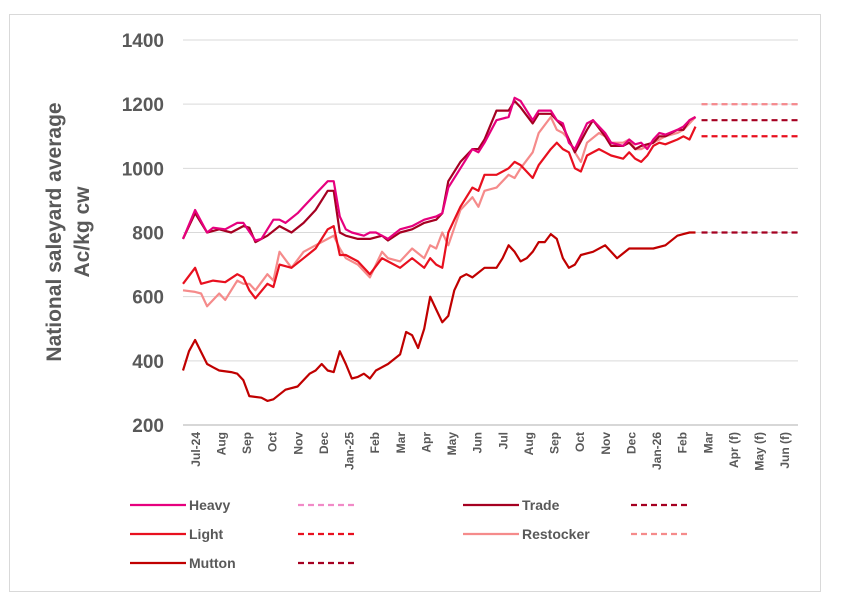 This screenshot has width=862, height=600. I want to click on y-tick-label: 1000, so click(143, 169).